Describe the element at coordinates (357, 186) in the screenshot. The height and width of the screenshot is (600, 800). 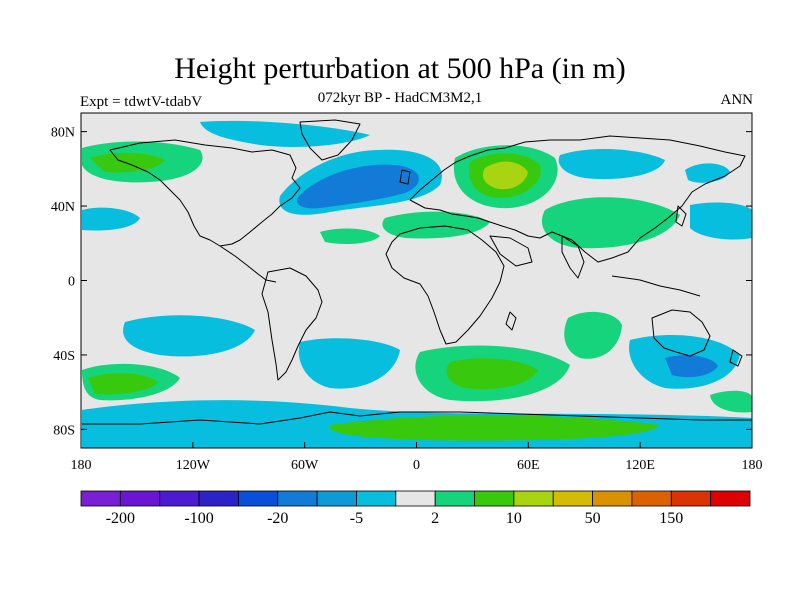
I see `contour-neg-north-atlantic-core` at that location.